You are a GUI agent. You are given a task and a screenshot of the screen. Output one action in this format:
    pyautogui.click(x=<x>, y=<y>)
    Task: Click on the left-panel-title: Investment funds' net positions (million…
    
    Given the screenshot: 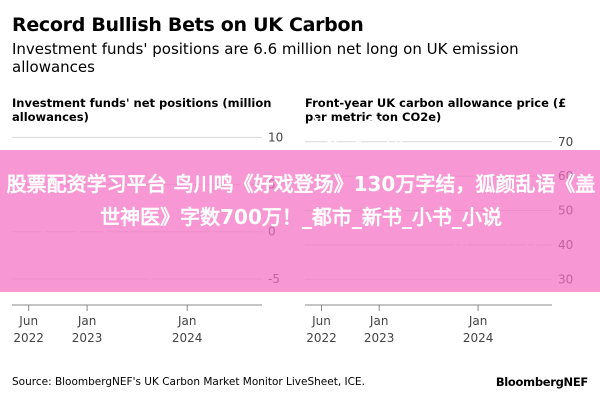 What is the action you would take?
    pyautogui.click(x=142, y=110)
    